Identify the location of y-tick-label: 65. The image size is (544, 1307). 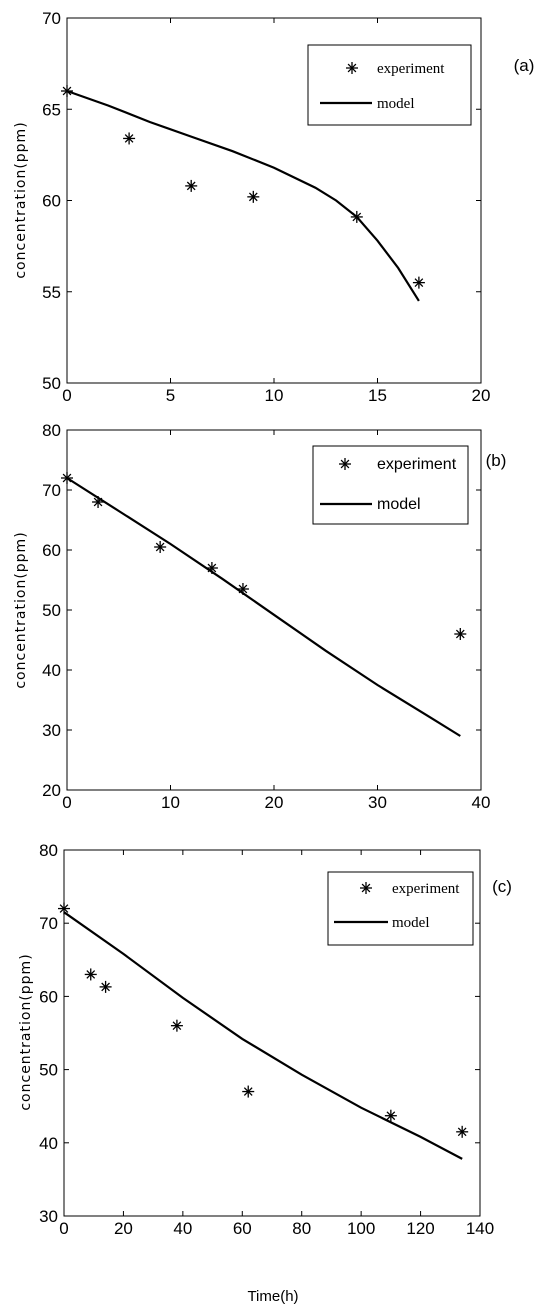
(51, 109).